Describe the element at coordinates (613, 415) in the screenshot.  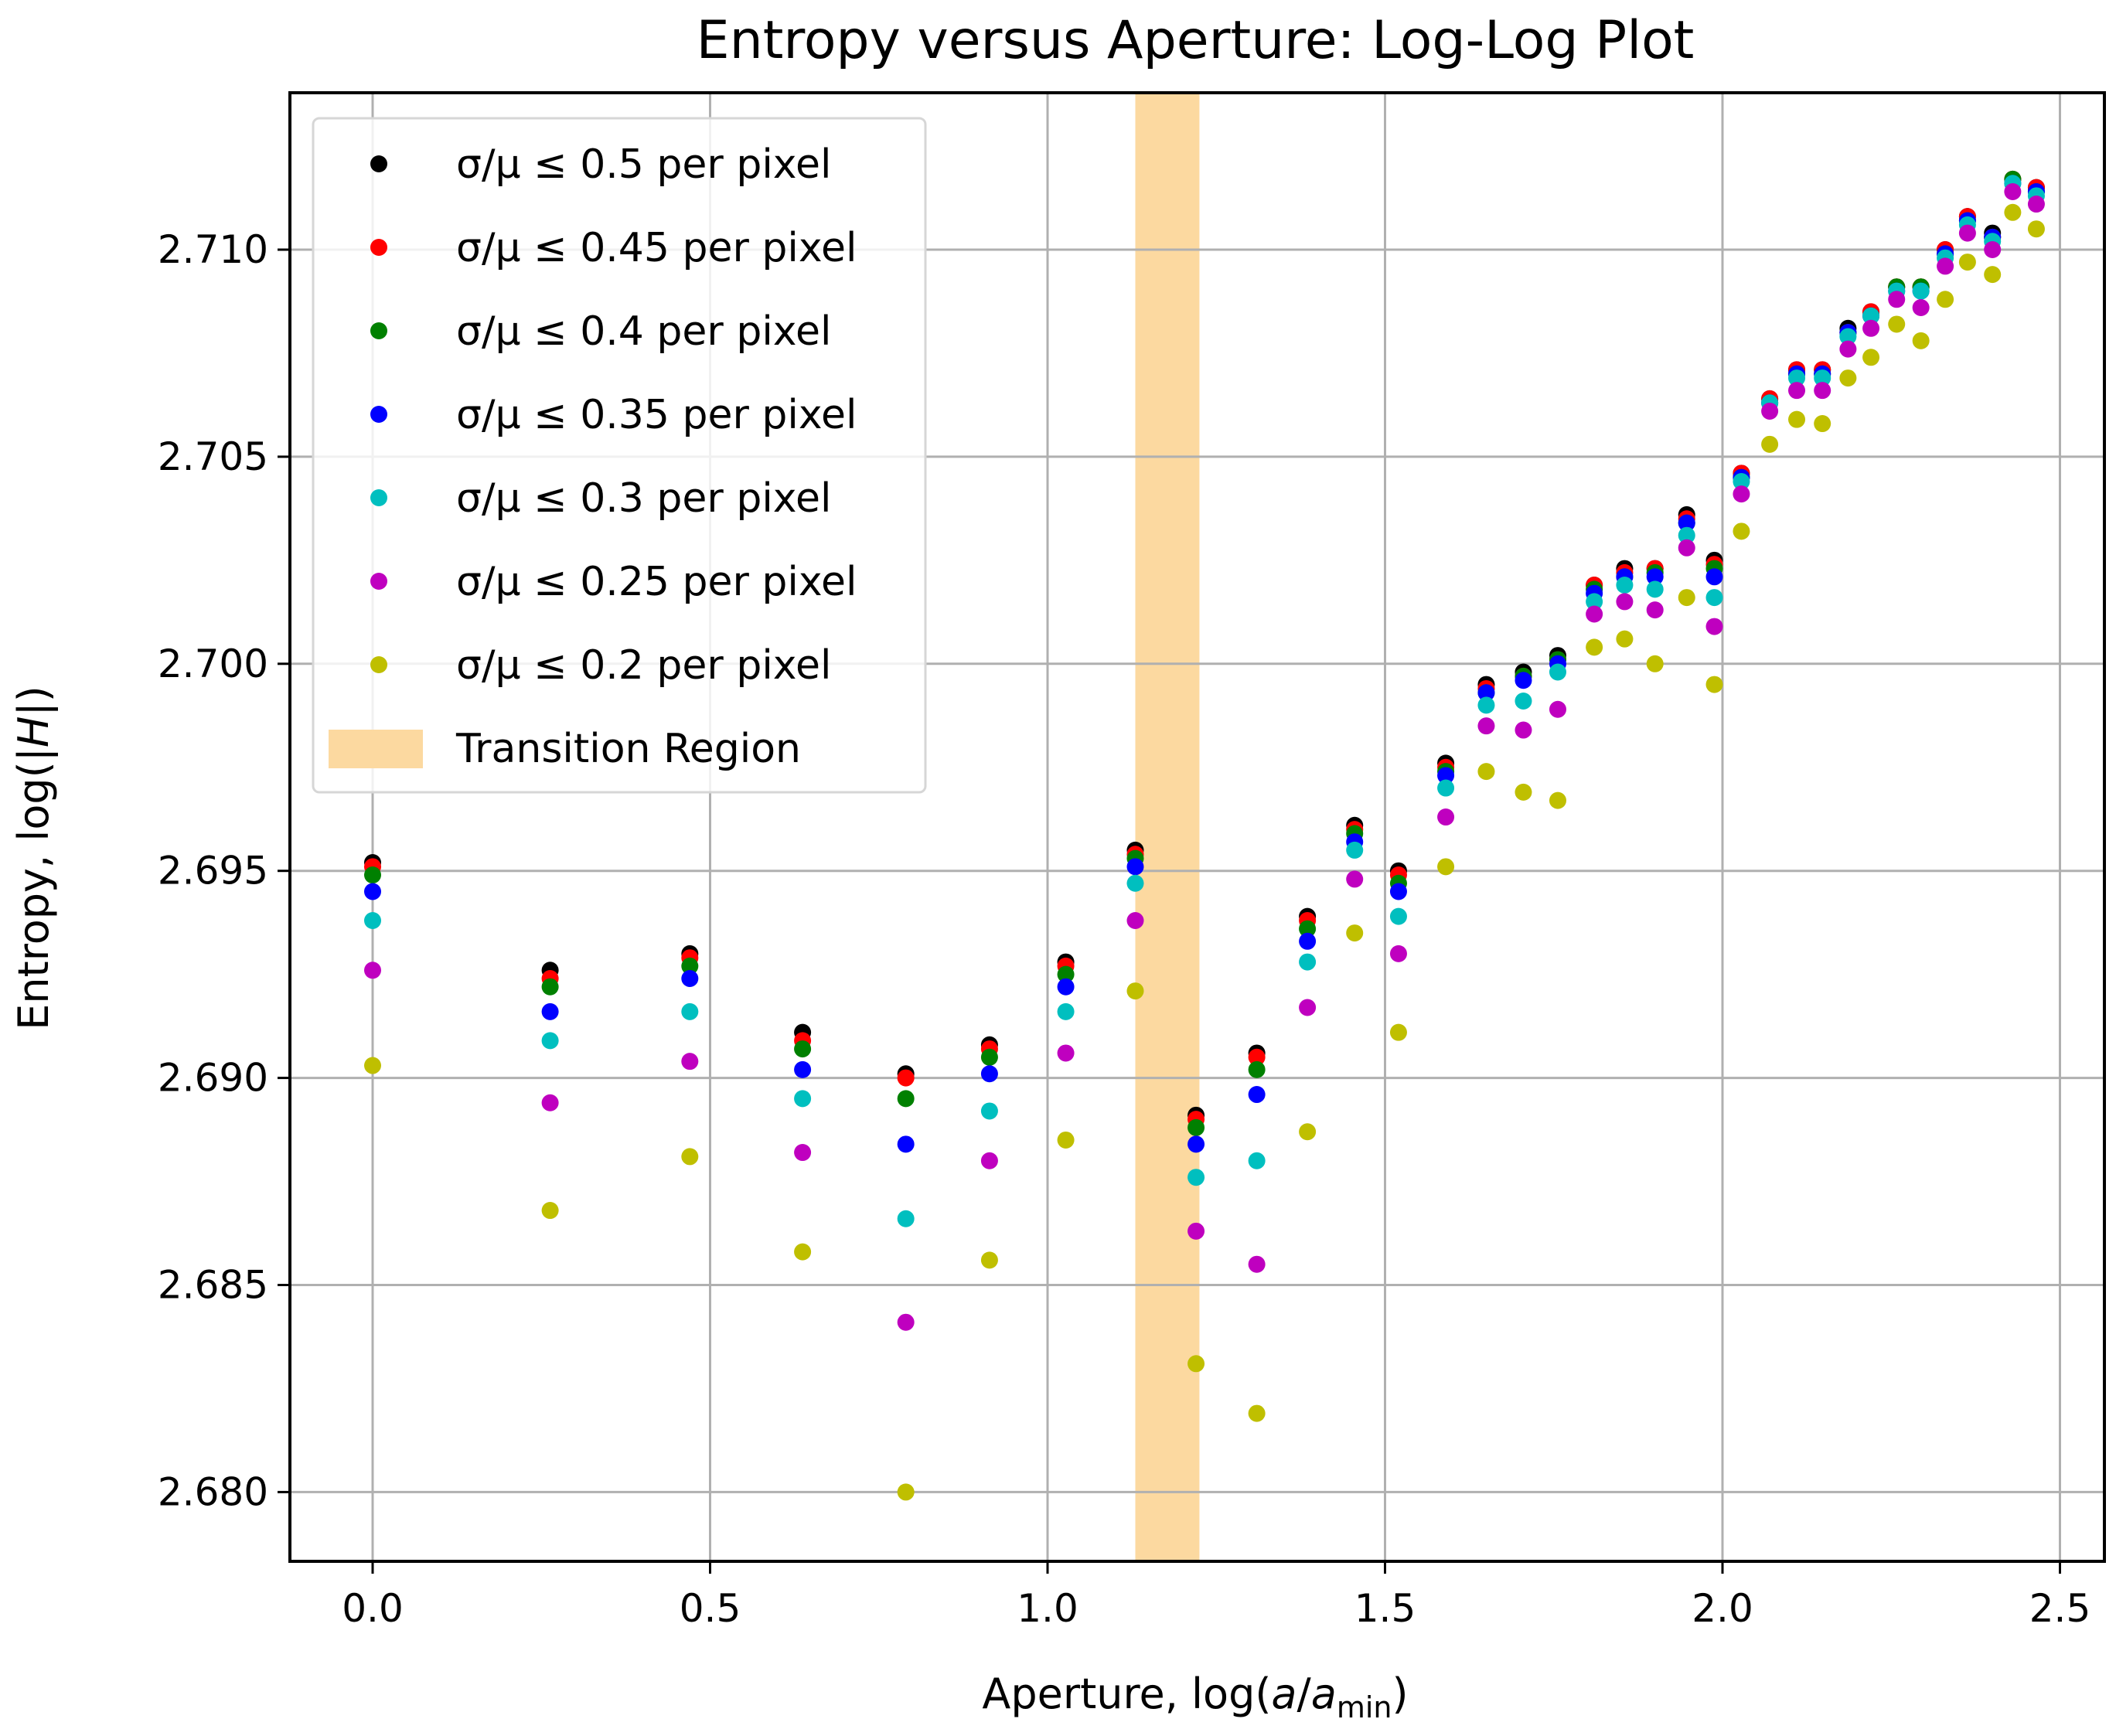
I see `legend-item: σ/μ ≤ 0.35 per pixel` at that location.